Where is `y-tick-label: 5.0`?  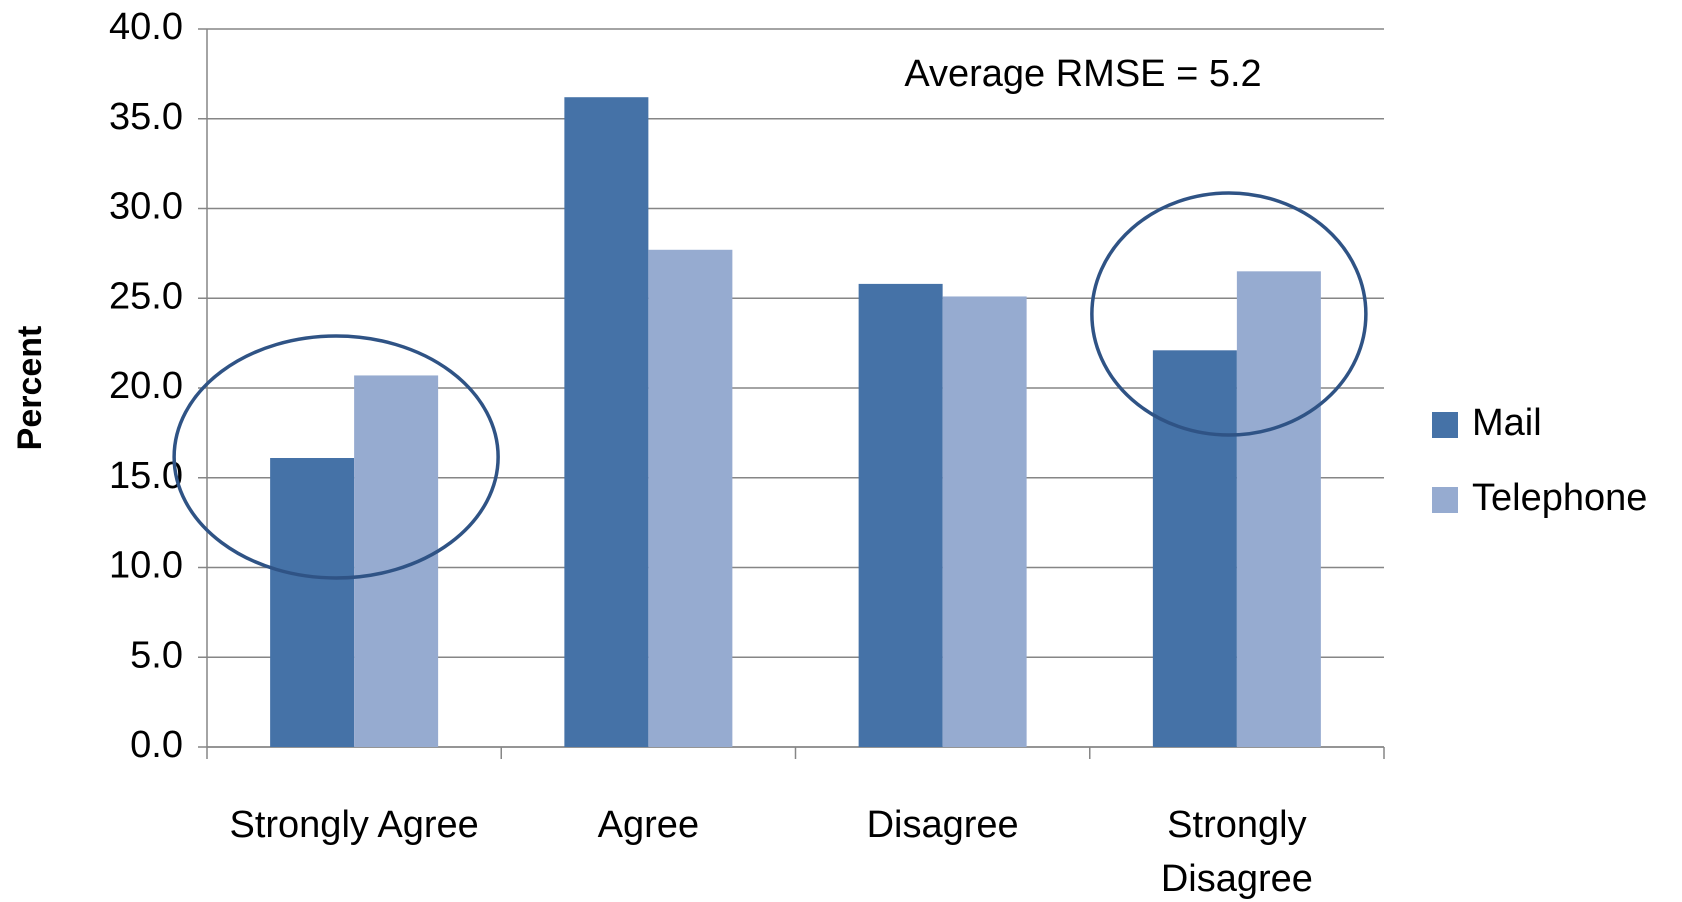
y-tick-label: 5.0 is located at coordinates (156, 655).